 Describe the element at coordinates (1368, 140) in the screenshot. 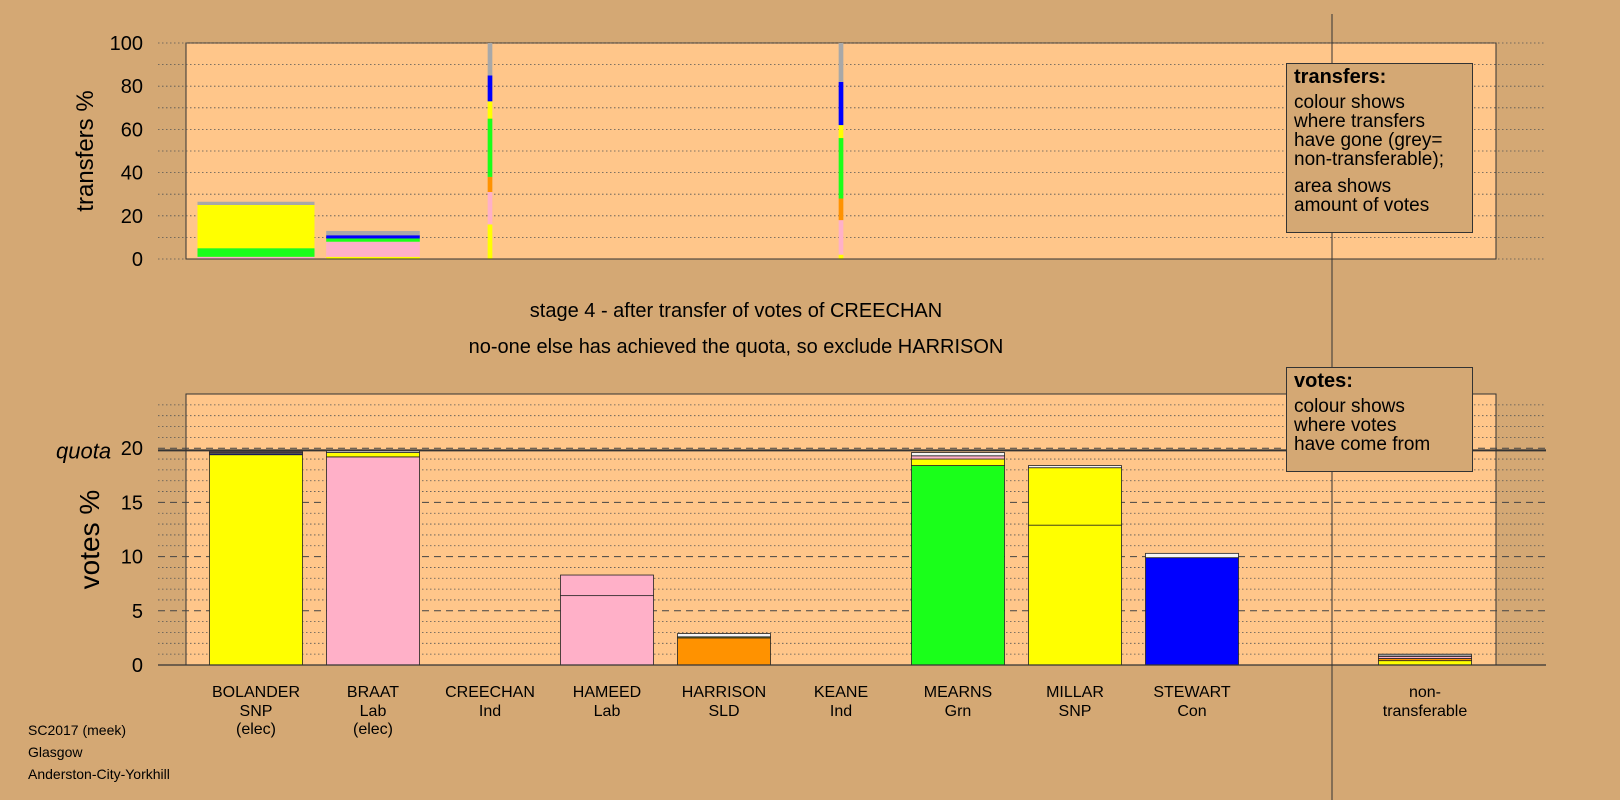

I see `transfers-legend-text: have gone (grey=` at that location.